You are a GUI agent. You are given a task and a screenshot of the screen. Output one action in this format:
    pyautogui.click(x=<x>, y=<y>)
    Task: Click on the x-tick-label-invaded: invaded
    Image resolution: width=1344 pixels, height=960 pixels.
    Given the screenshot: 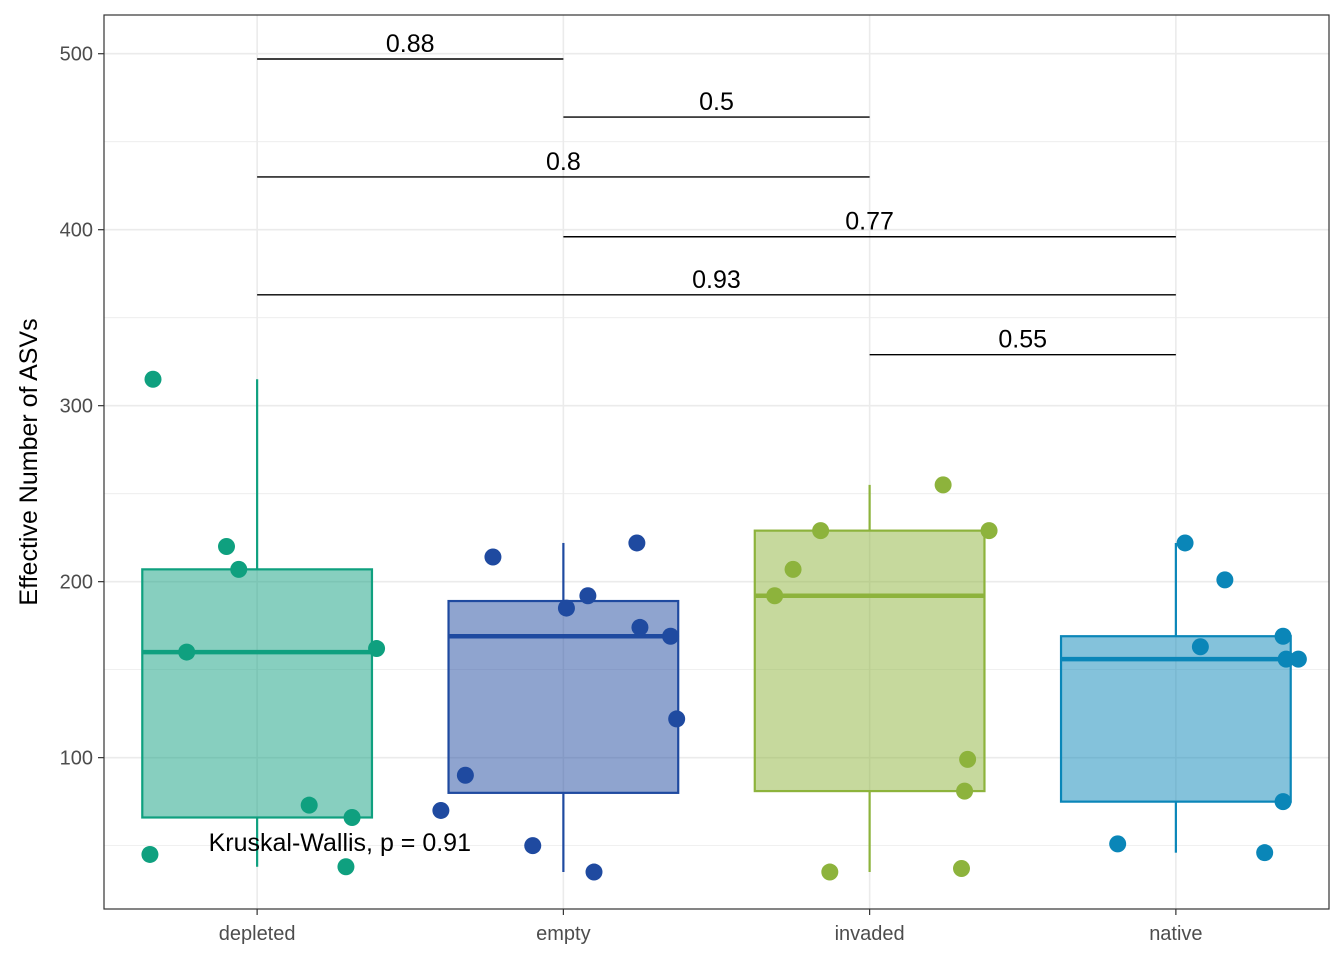 What is the action you would take?
    pyautogui.click(x=870, y=934)
    